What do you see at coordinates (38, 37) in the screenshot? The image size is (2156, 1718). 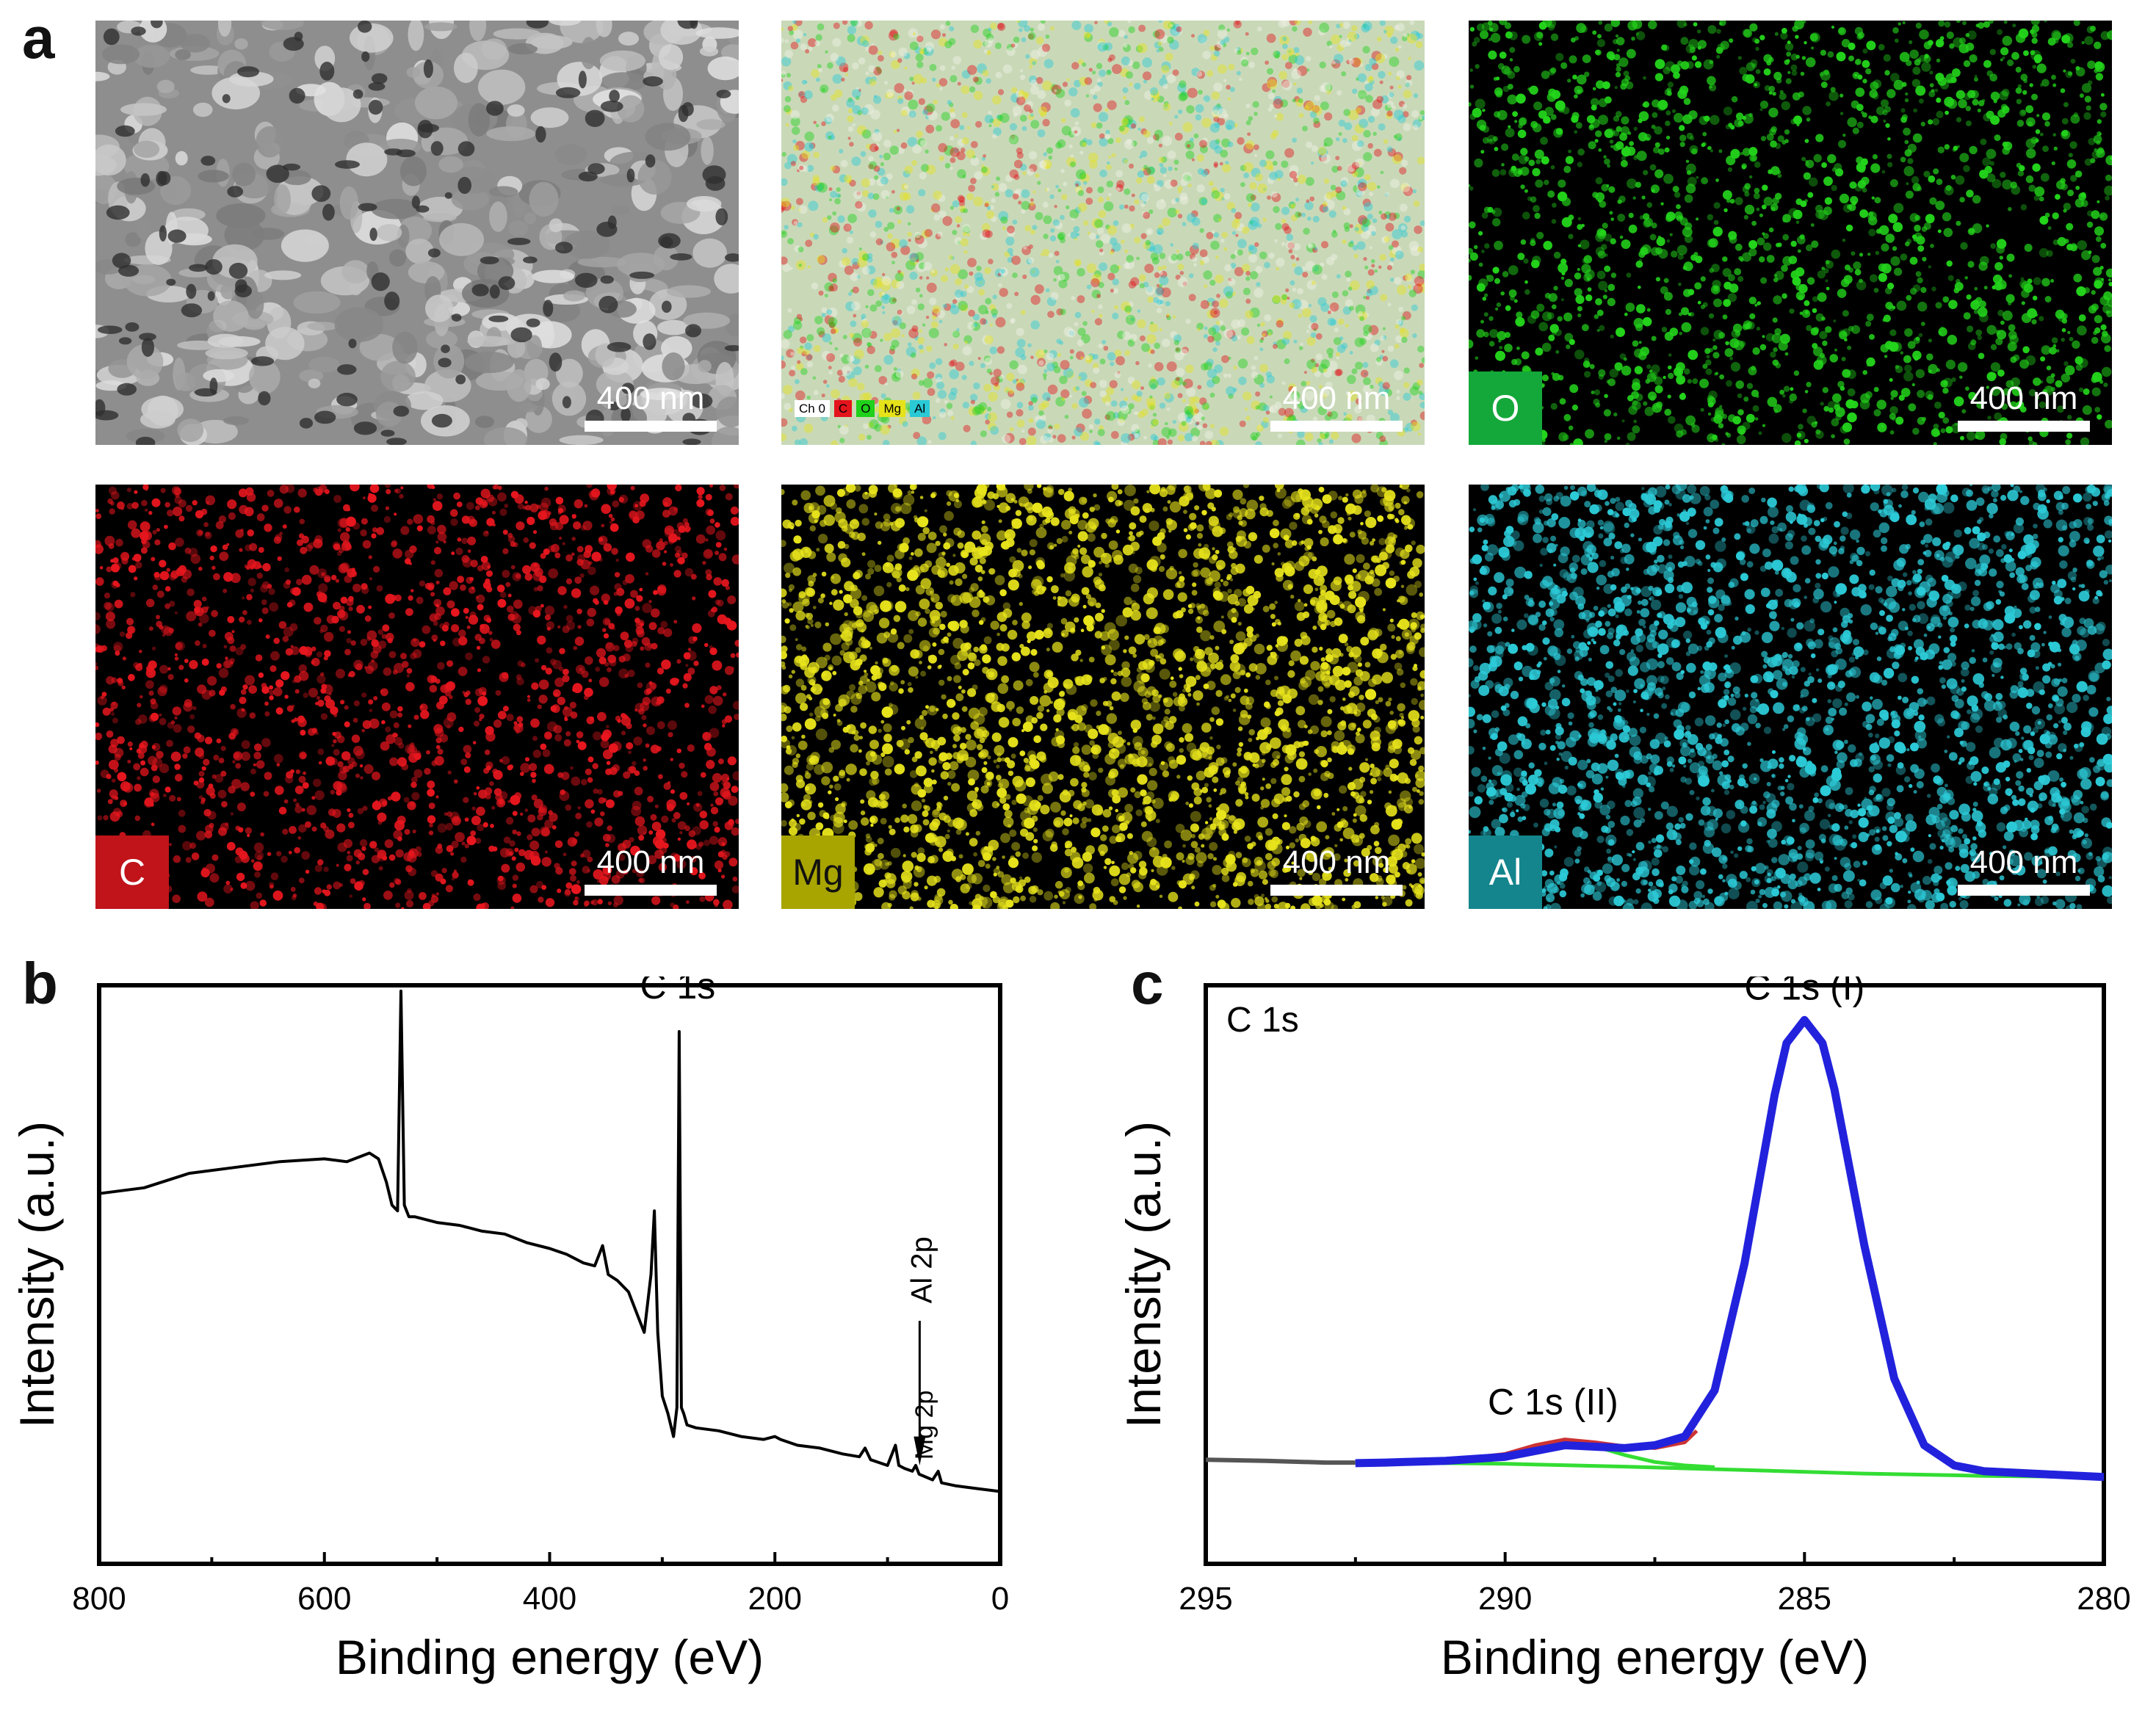 I see `panel-a-letter: a` at bounding box center [38, 37].